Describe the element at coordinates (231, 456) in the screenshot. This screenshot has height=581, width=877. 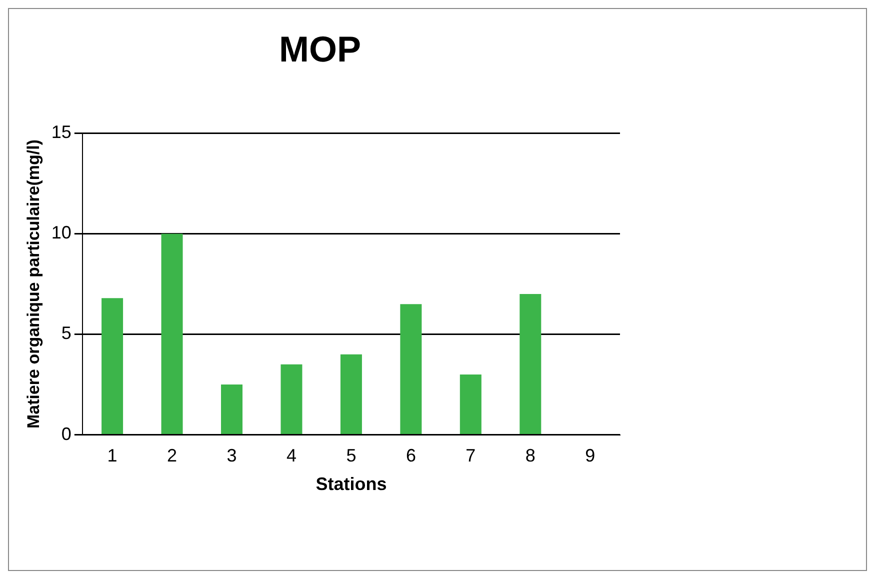
I see `x-tick-label: 3` at that location.